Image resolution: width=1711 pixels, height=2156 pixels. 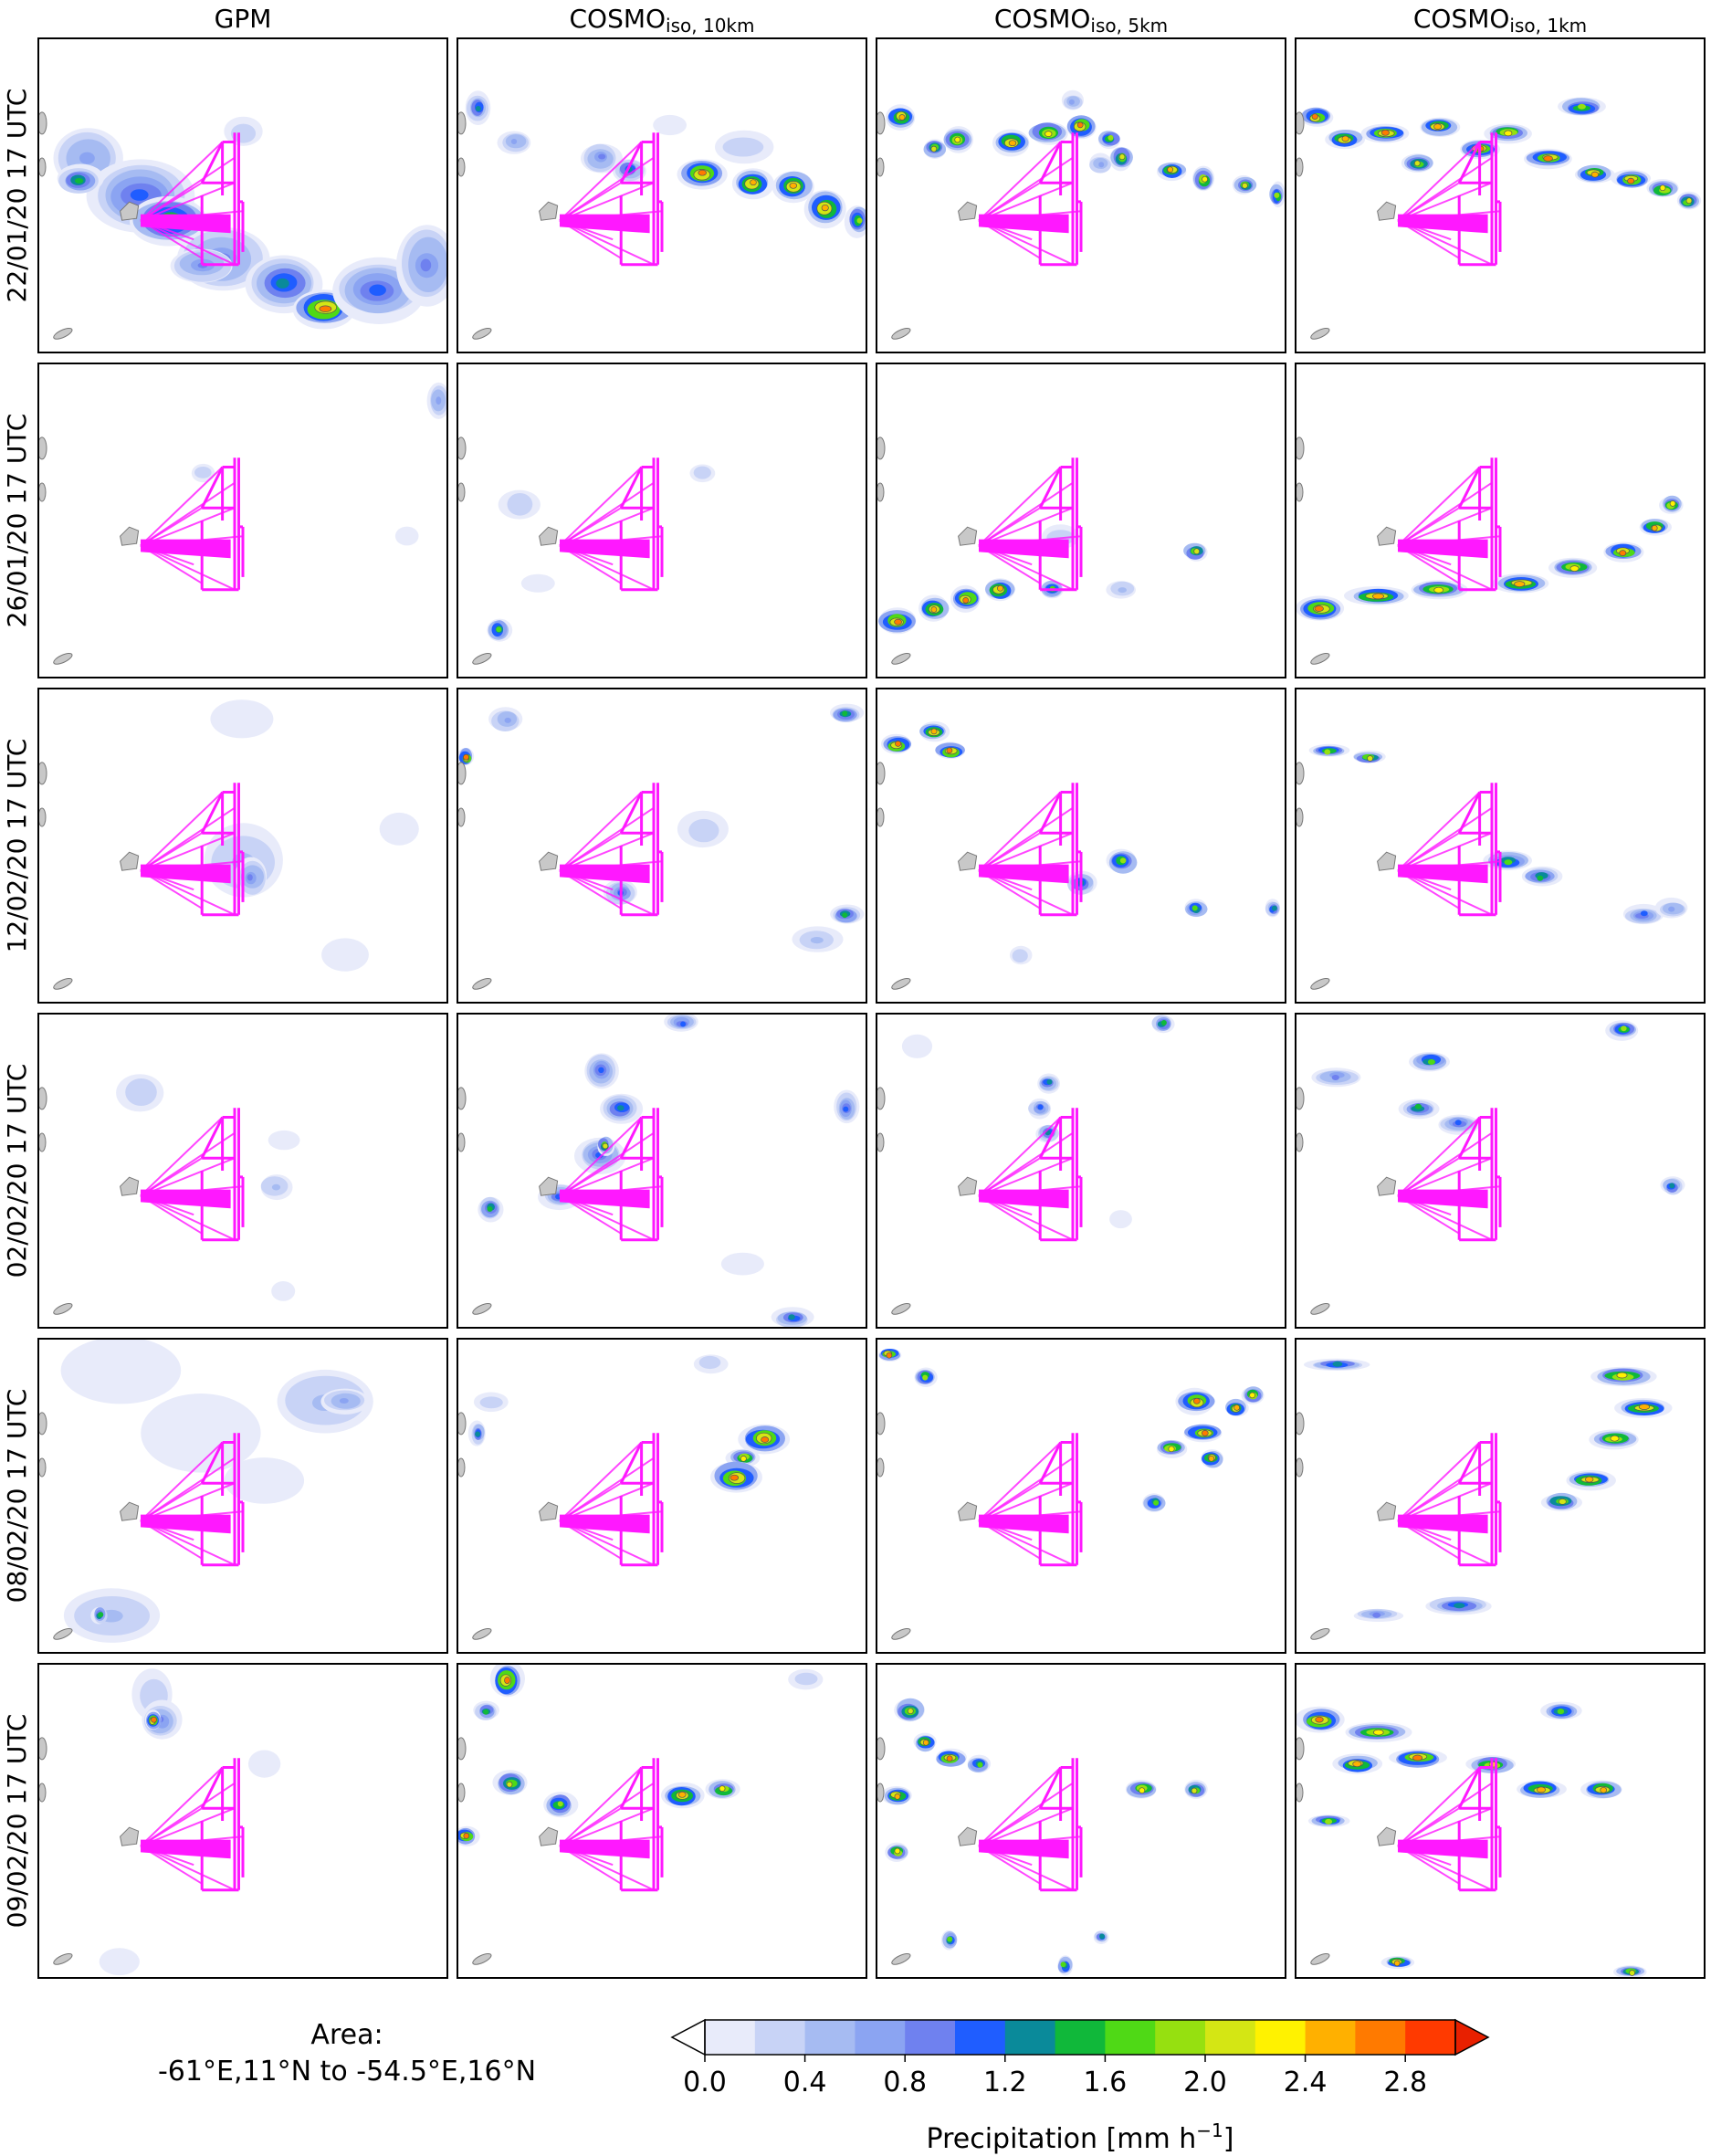 I want to click on colorbar-tick-label: 2.4, so click(x=1306, y=2082).